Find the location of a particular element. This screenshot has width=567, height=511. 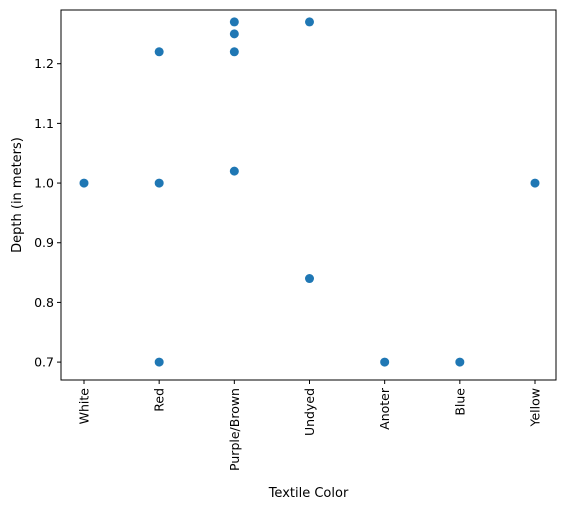

y-tick-label: 0.9 is located at coordinates (44, 242).